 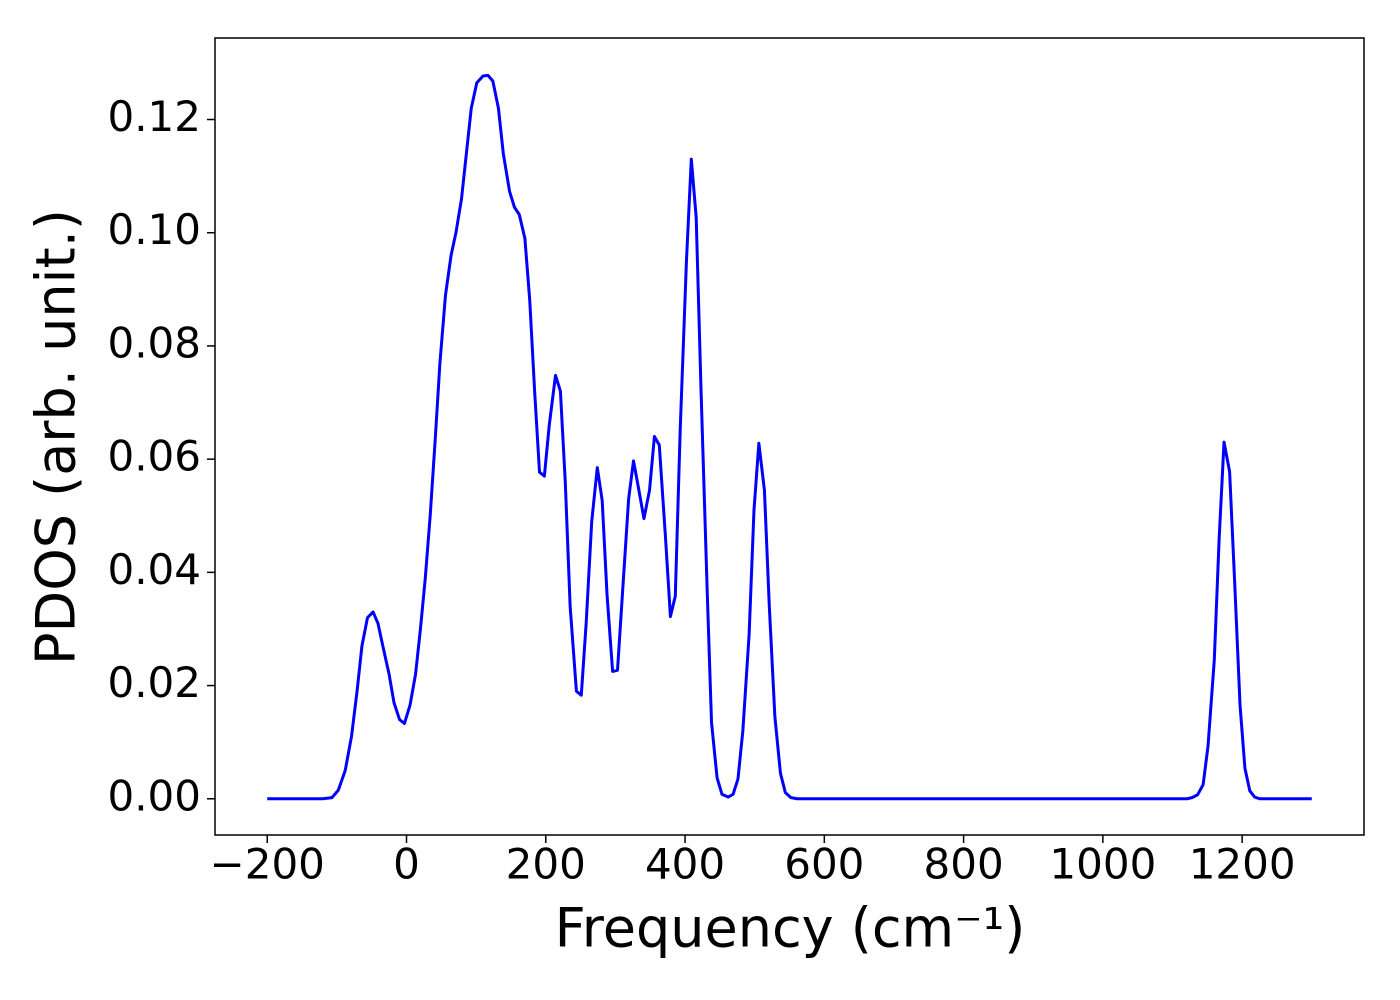 What do you see at coordinates (790, 928) in the screenshot?
I see `x-axis-label: Frequency (cm⁻¹)` at bounding box center [790, 928].